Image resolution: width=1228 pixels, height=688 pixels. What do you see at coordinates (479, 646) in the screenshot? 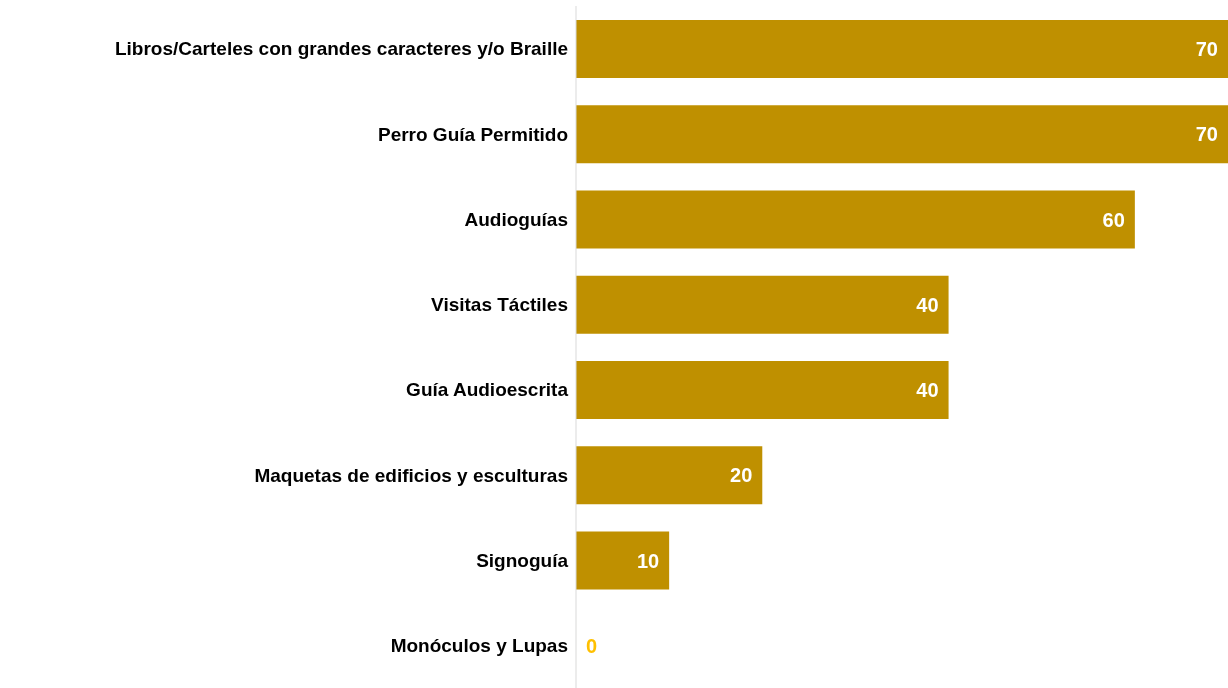
I see `y-tick-label: Monóculos y Lupas` at bounding box center [479, 646].